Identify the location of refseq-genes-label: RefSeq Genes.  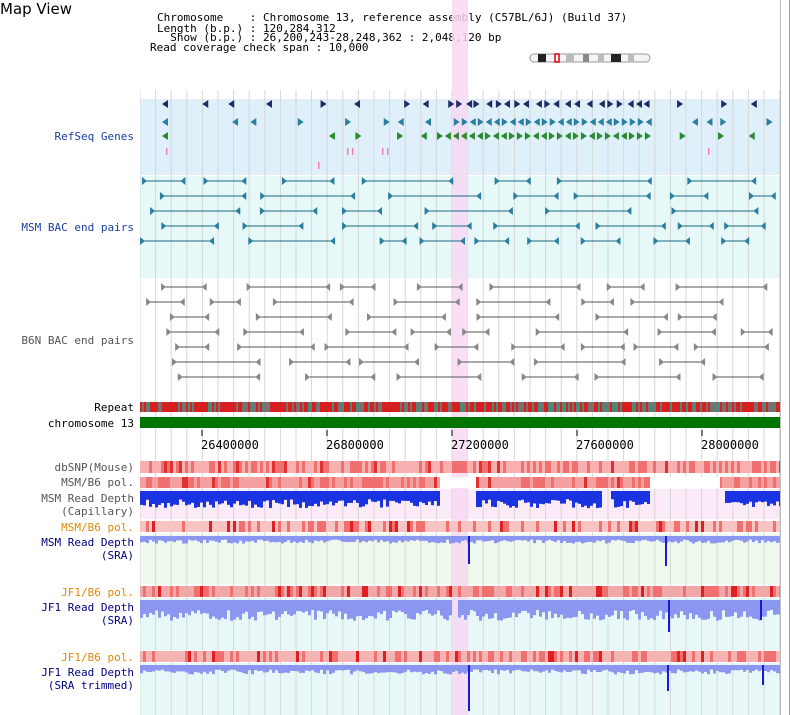
(94, 136).